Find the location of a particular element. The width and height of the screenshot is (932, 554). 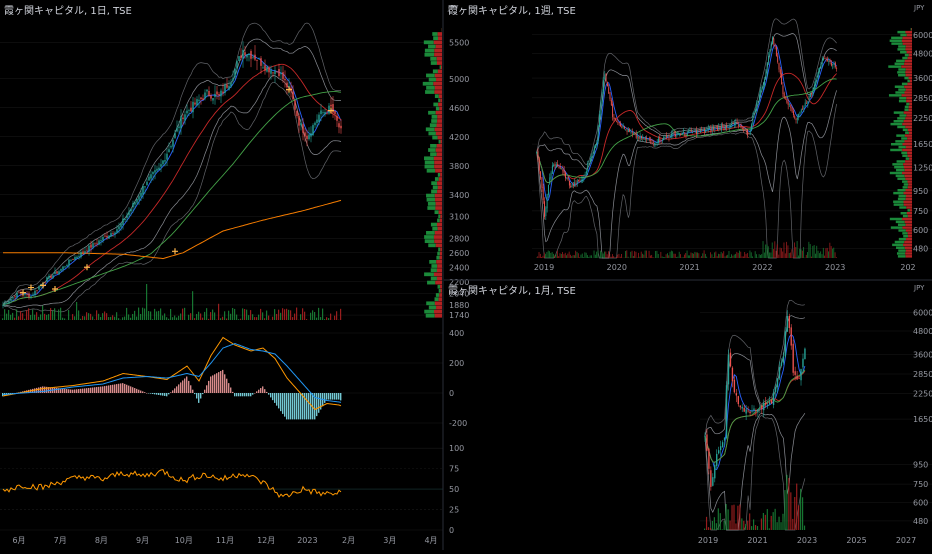

daily-y-tick: 4600 is located at coordinates (459, 108).